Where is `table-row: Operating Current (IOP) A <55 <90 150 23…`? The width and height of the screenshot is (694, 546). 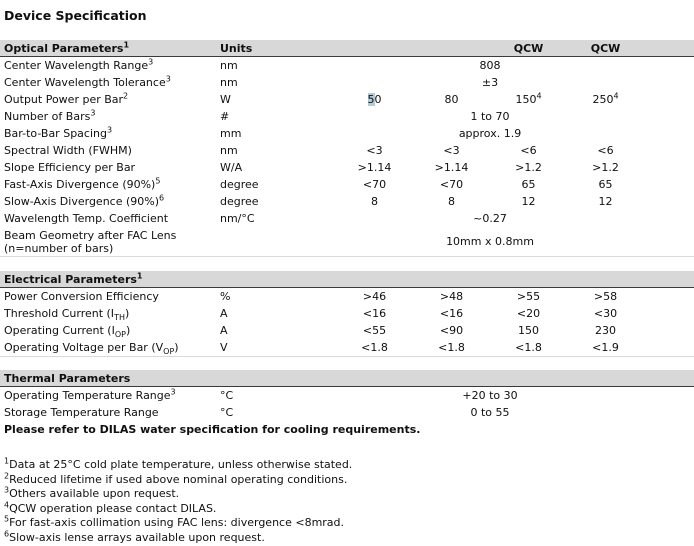
table-row: Operating Current (IOP) A <55 <90 150 23… is located at coordinates (347, 330).